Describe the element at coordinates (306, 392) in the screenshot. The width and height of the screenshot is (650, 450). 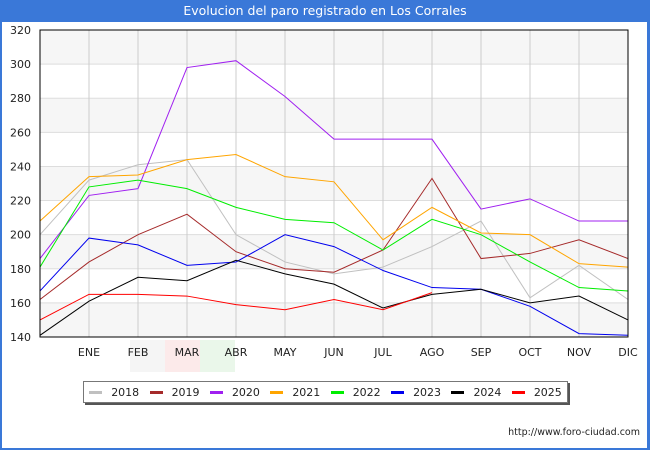
I see `legend-label: 2021` at that location.